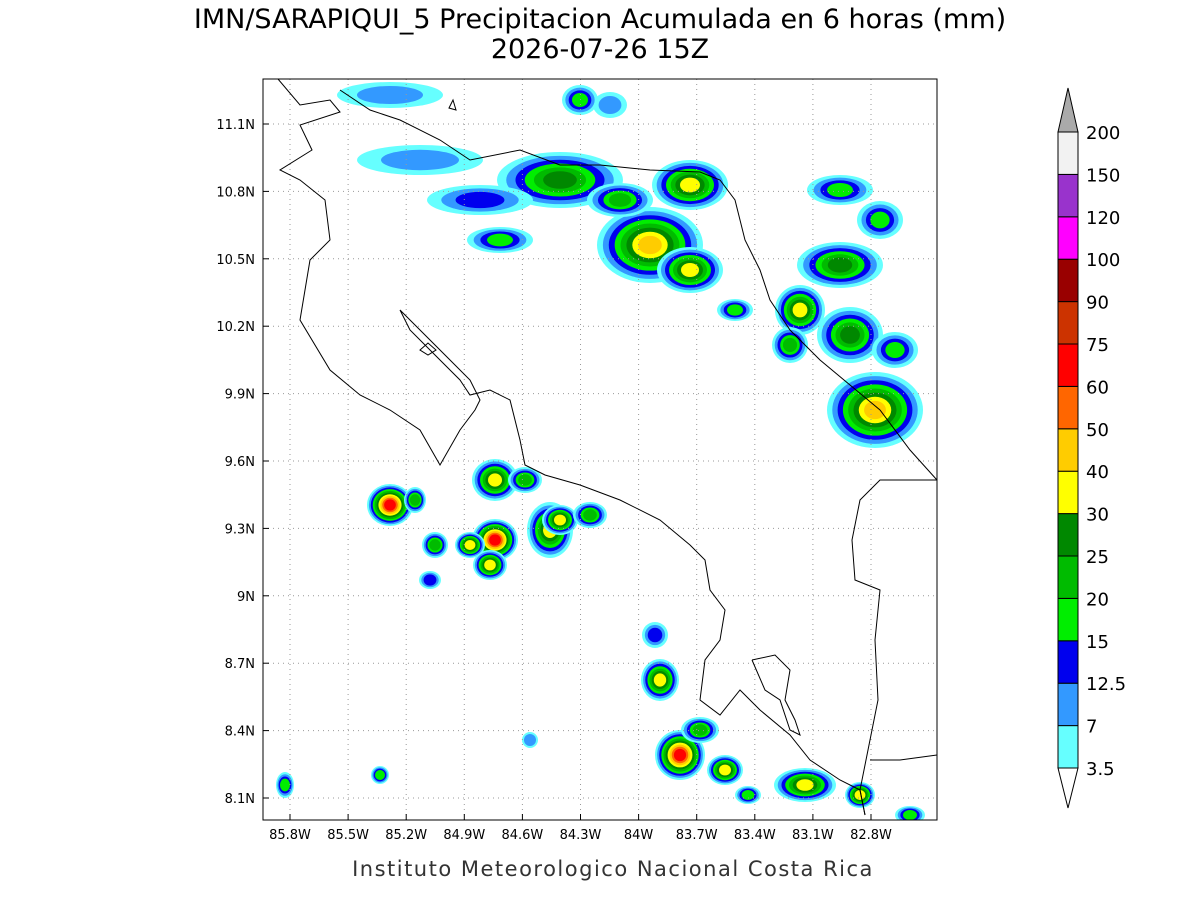  I want to click on lon-tick-label: 84.6W, so click(522, 835).